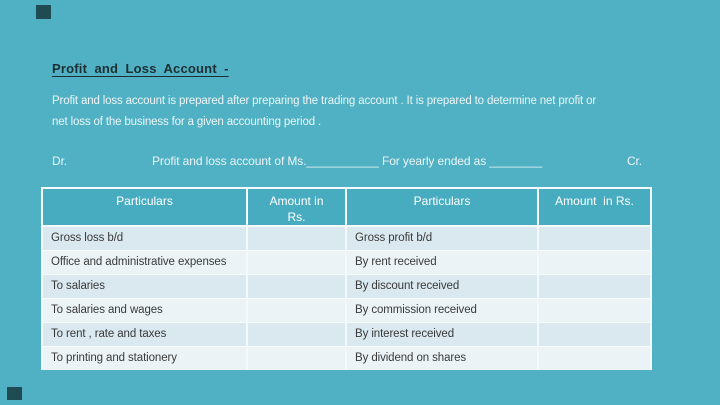  Describe the element at coordinates (144, 357) in the screenshot. I see `table-cell: To printing and stationery` at that location.